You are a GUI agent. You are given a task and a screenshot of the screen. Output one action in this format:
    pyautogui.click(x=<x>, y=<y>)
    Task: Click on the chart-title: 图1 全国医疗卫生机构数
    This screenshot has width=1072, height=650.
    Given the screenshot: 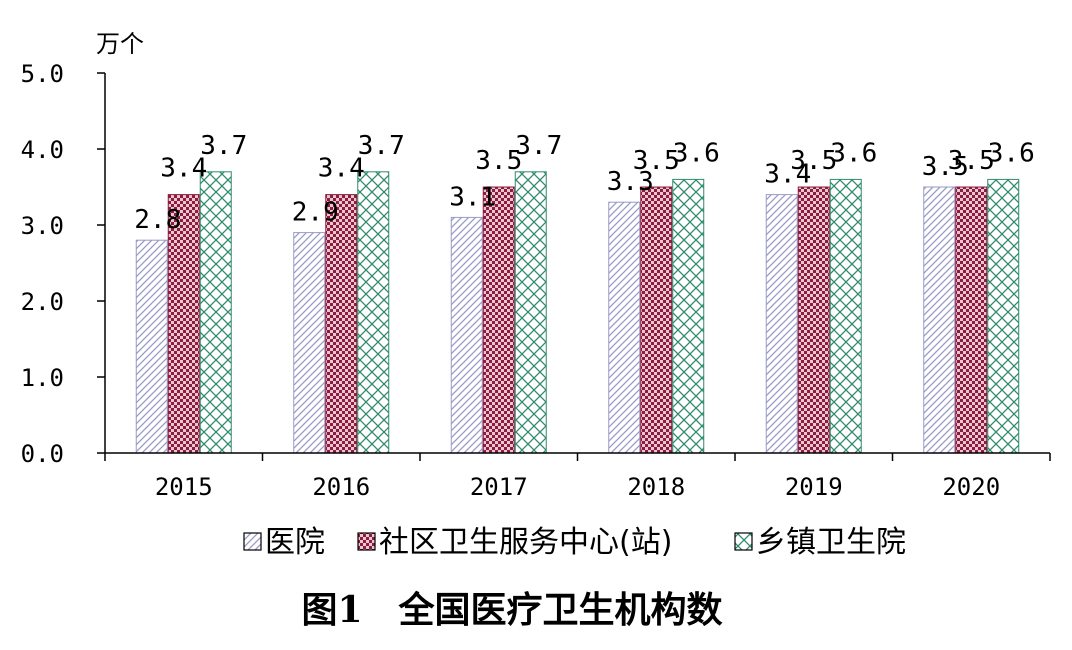 What is the action you would take?
    pyautogui.click(x=511, y=610)
    